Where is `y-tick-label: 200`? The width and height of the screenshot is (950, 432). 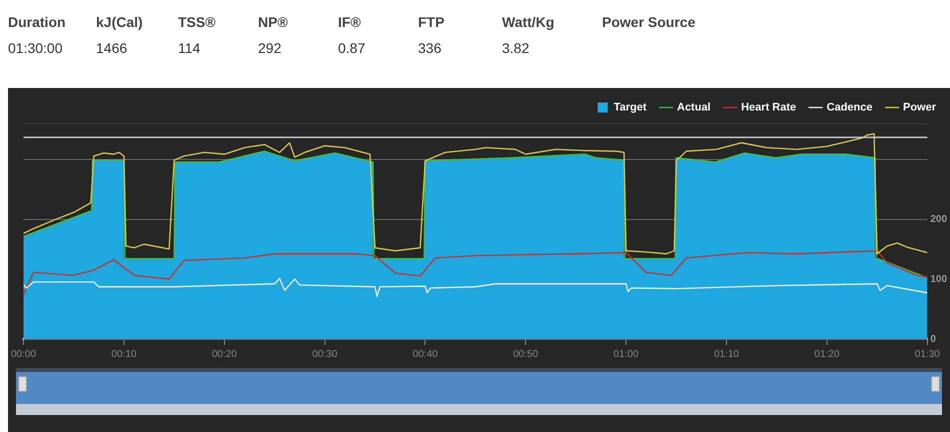
y-tick-label: 200 is located at coordinates (939, 219).